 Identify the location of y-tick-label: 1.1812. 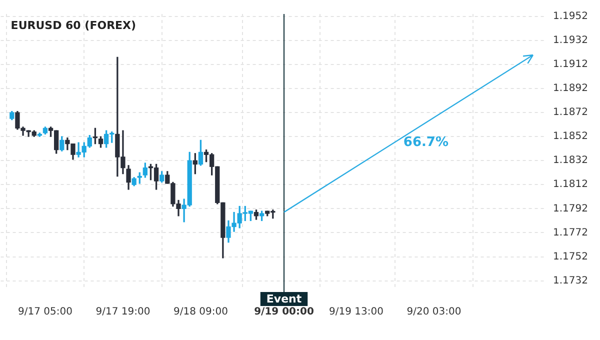
(570, 184).